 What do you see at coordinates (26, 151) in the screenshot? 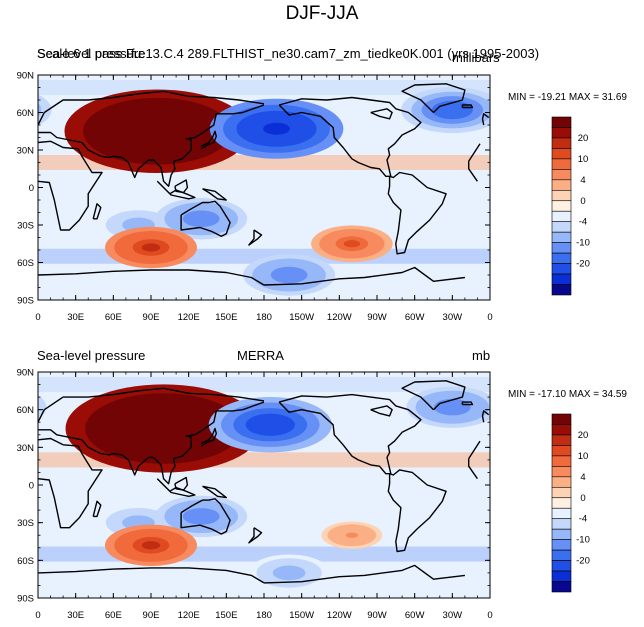
I see `lat-tick-label: 30N` at bounding box center [26, 151].